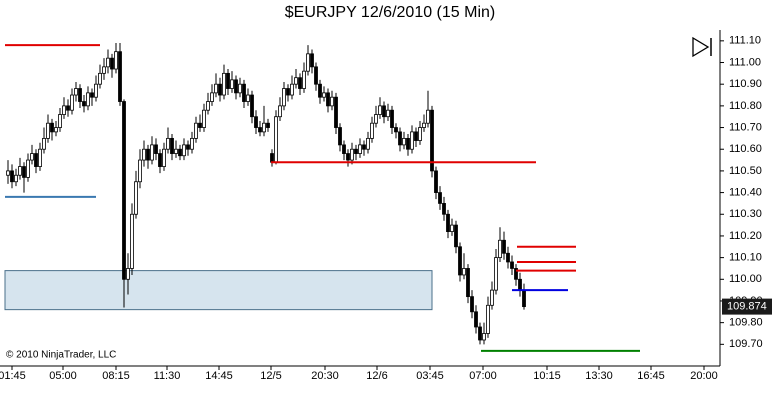 This screenshot has height=406, width=784. What do you see at coordinates (745, 214) in the screenshot?
I see `y-tick-label: 110.30` at bounding box center [745, 214].